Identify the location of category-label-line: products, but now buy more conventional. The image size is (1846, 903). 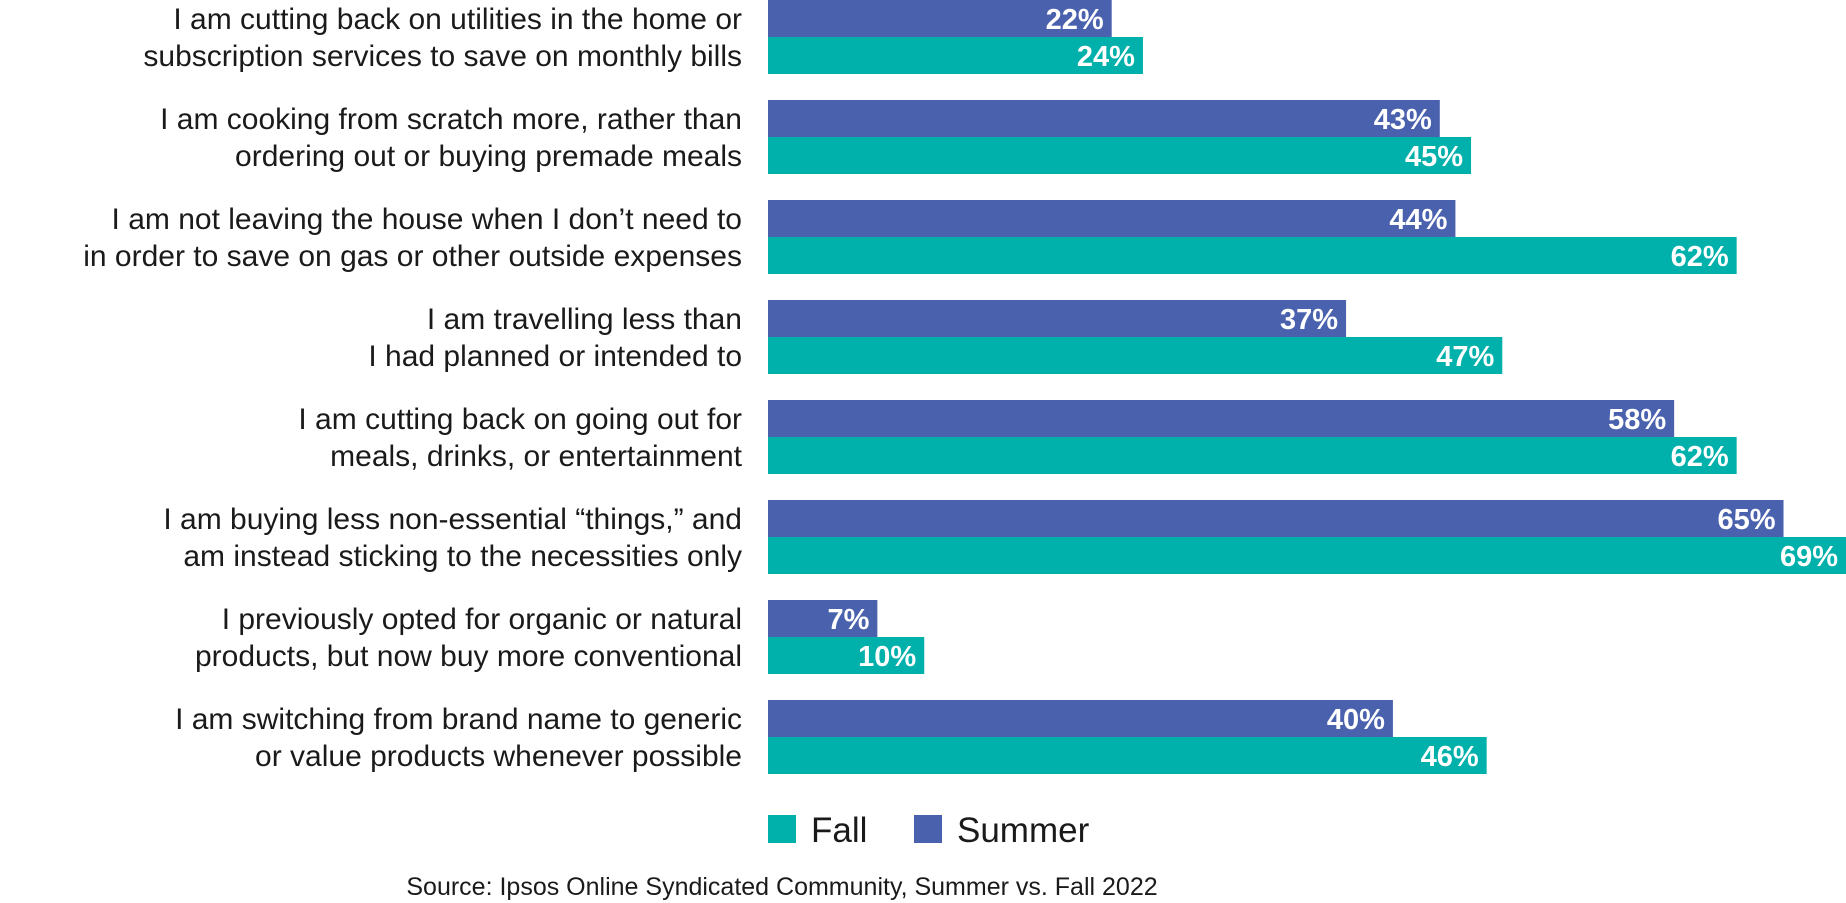
(468, 656).